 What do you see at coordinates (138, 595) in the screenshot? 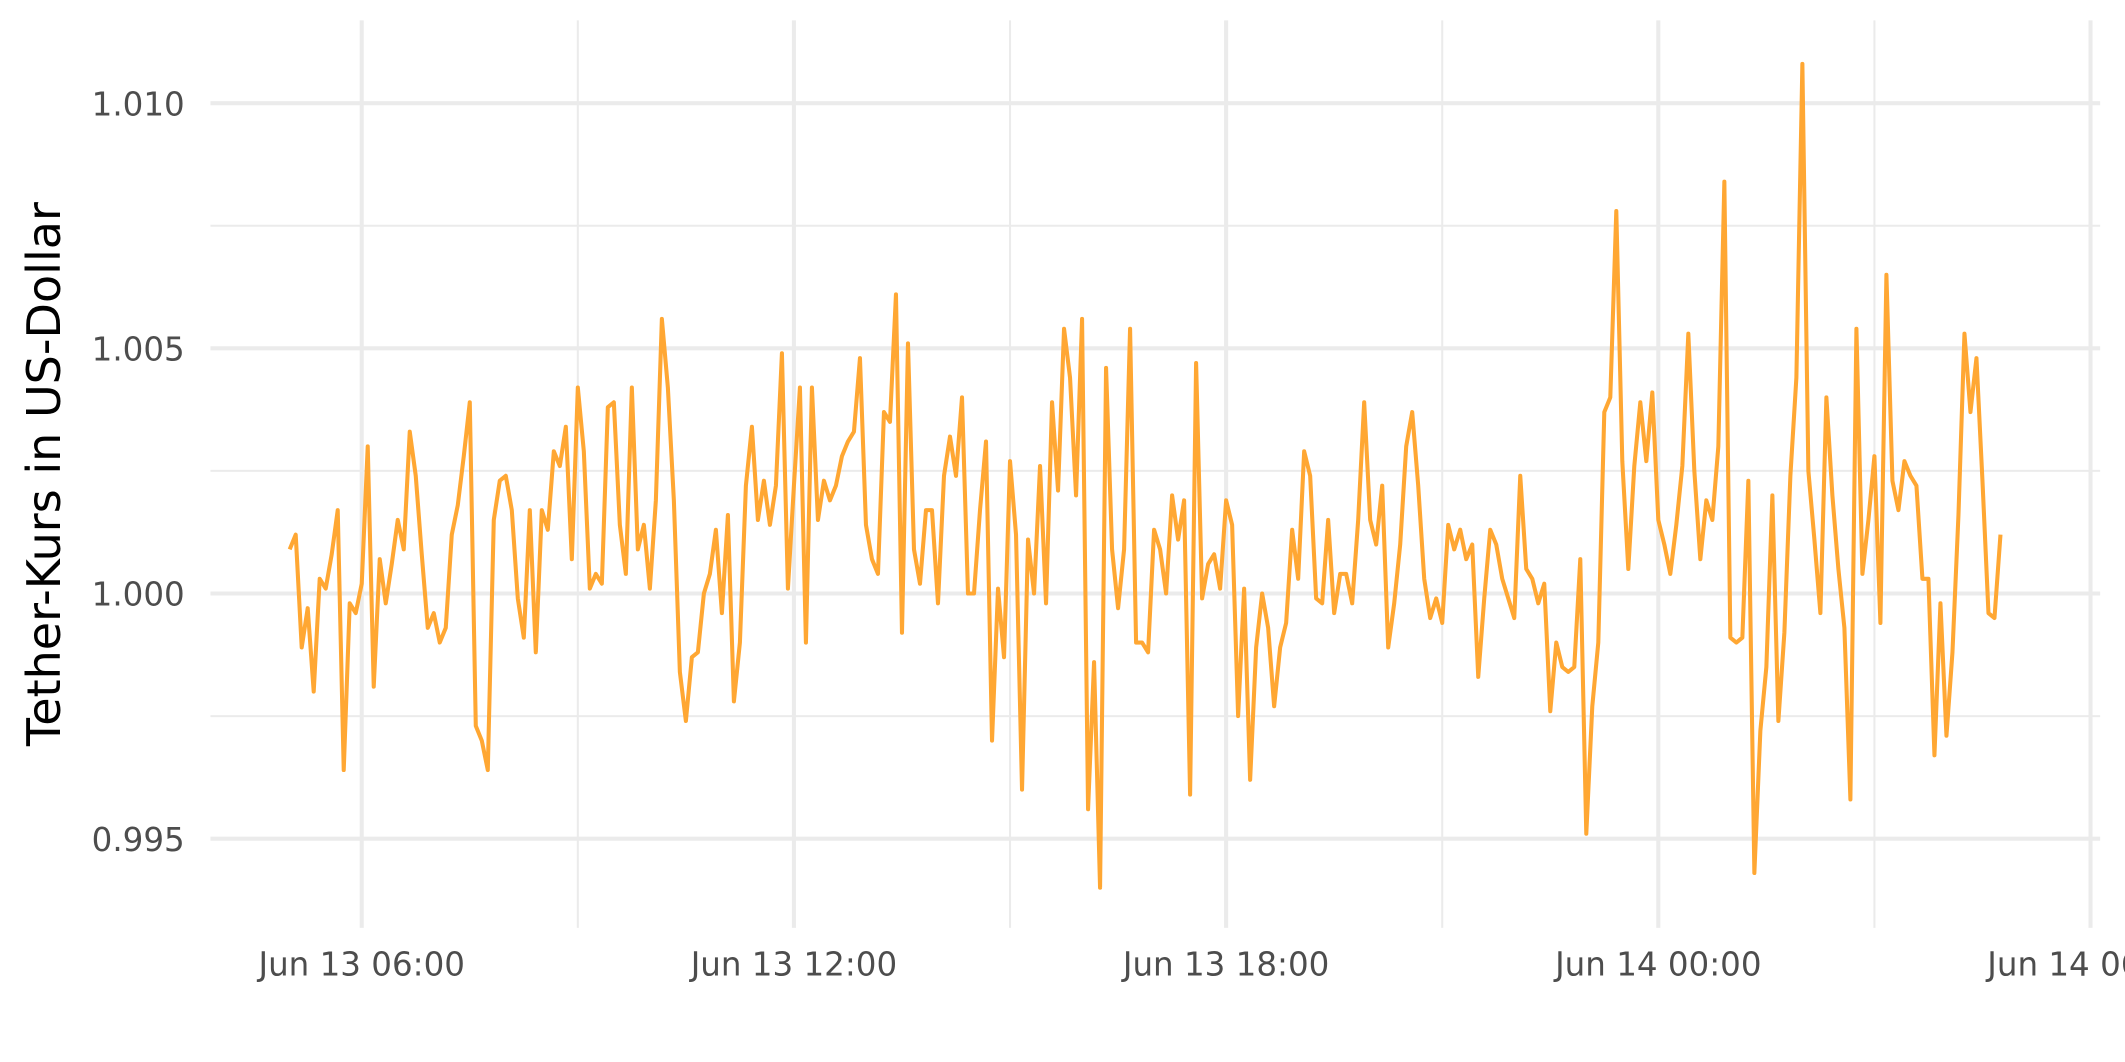
I see `y-tick-label: 1.000` at bounding box center [138, 595].